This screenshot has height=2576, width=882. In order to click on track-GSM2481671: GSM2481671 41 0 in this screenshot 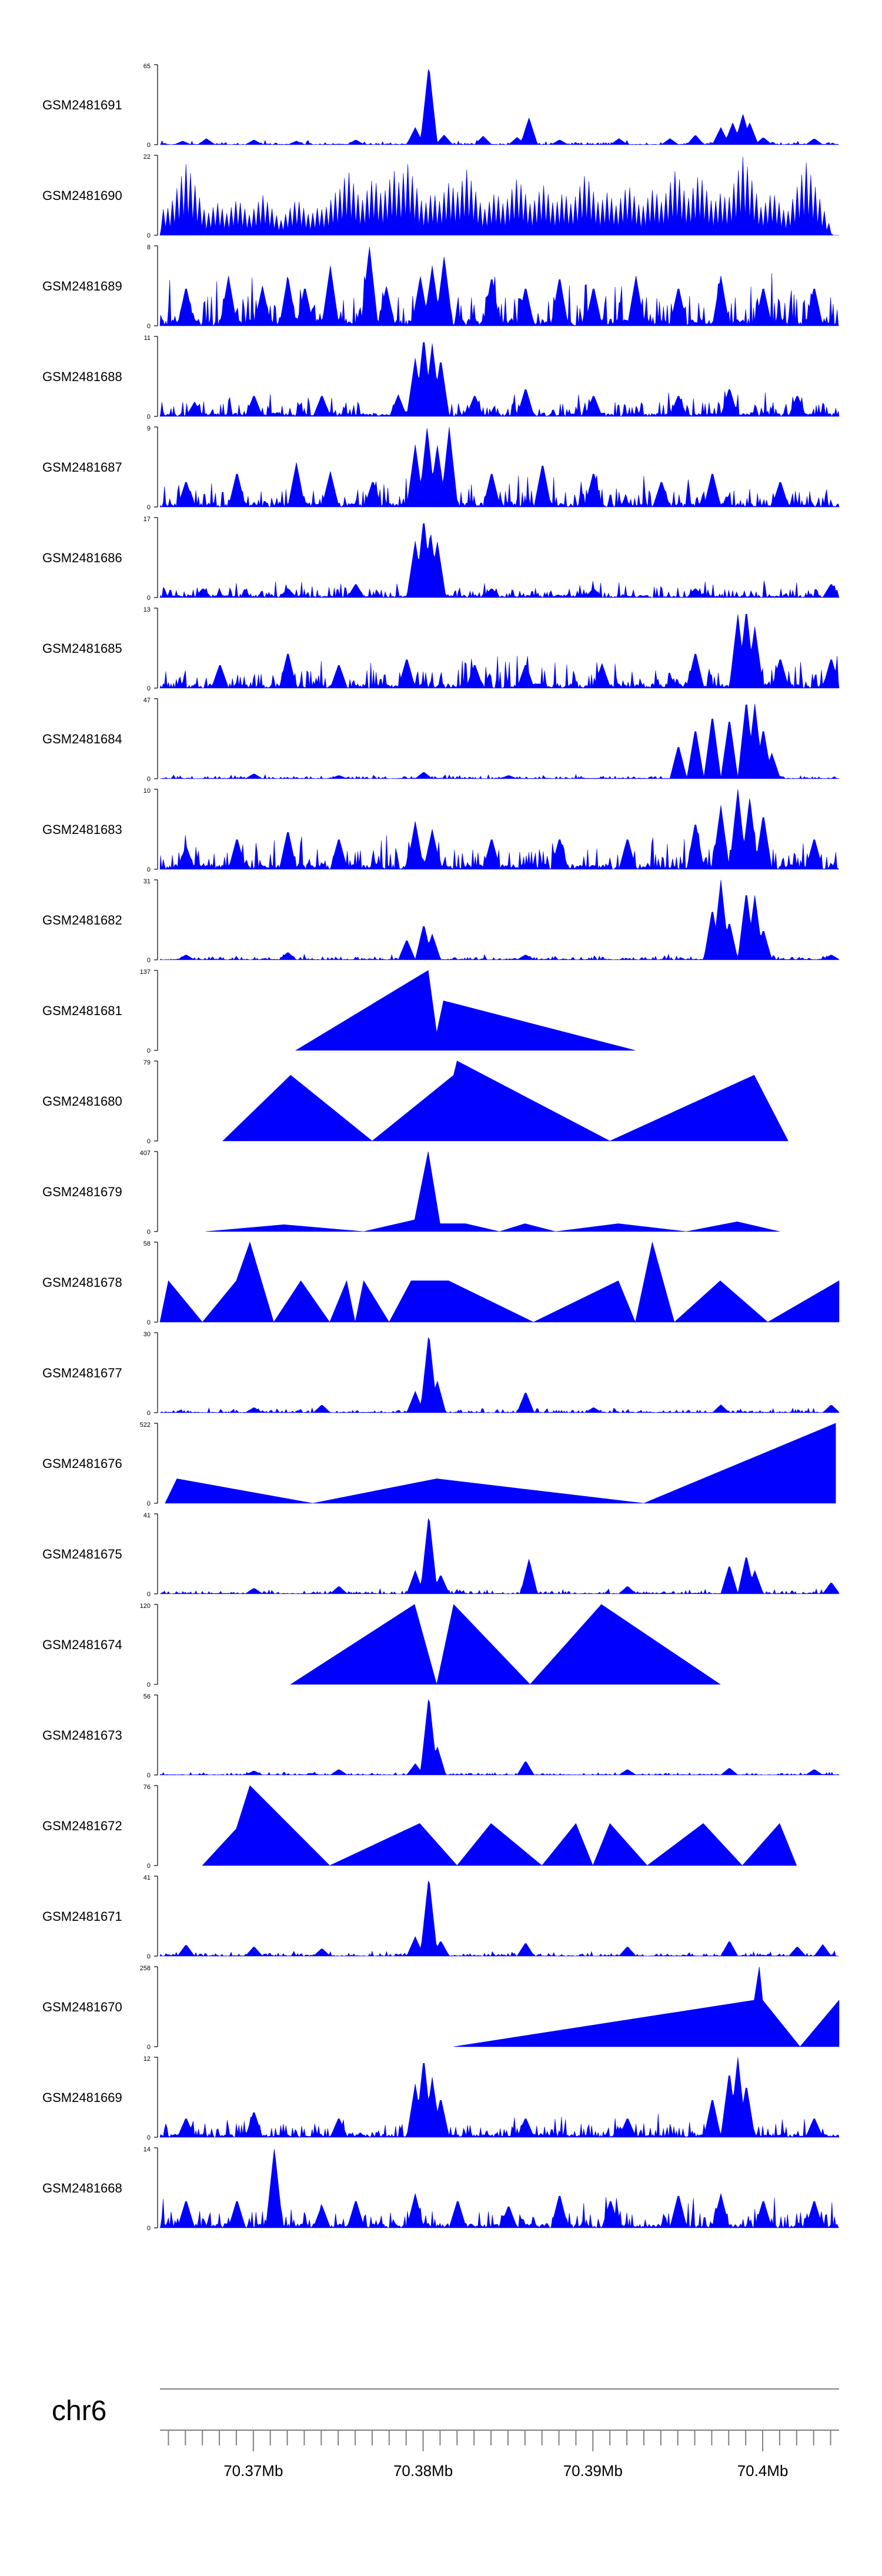, I will do `click(440, 1917)`.